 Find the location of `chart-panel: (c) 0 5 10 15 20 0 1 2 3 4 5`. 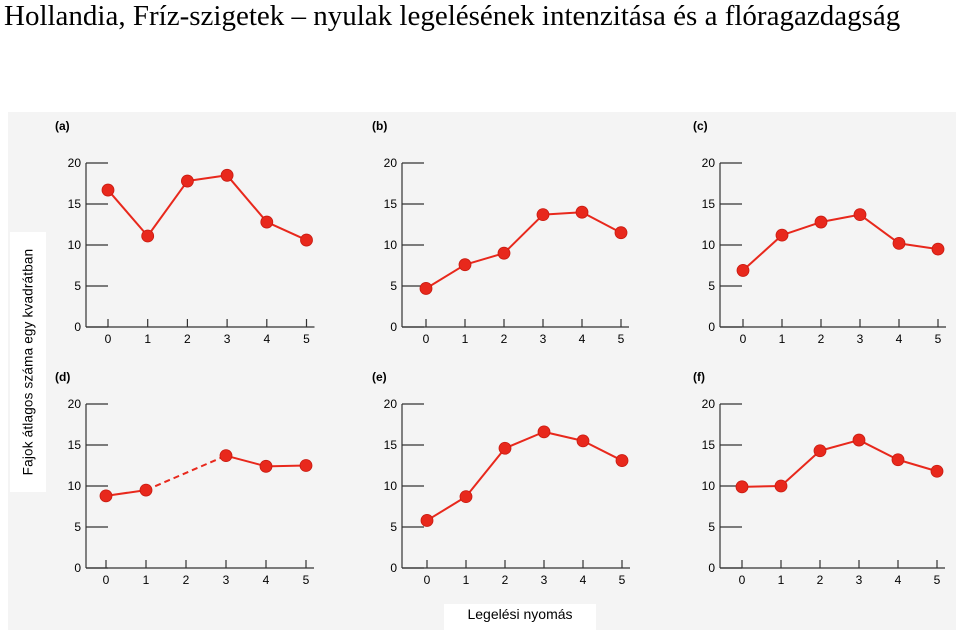

chart-panel: (c) 0 5 10 15 20 0 1 2 3 4 5 is located at coordinates (819, 232).